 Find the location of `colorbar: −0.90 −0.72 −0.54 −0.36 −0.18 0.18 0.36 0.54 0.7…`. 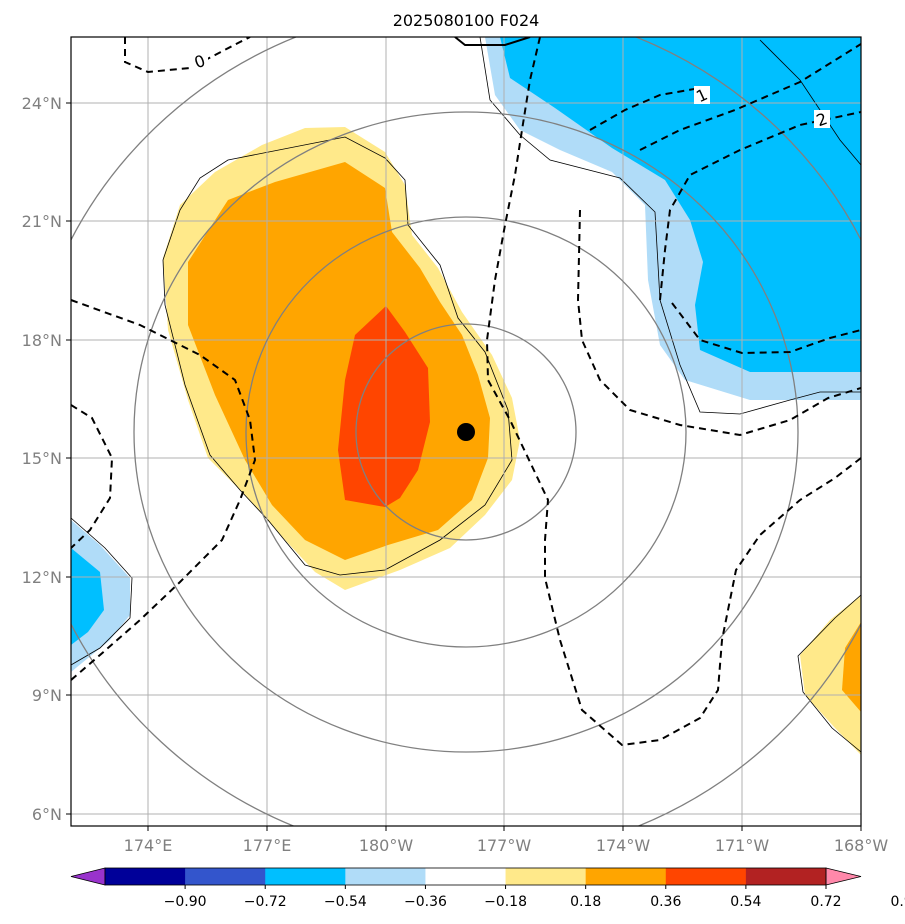

colorbar: −0.90 −0.72 −0.54 −0.36 −0.18 0.18 0.36 0.54 0.7… is located at coordinates (487, 888).